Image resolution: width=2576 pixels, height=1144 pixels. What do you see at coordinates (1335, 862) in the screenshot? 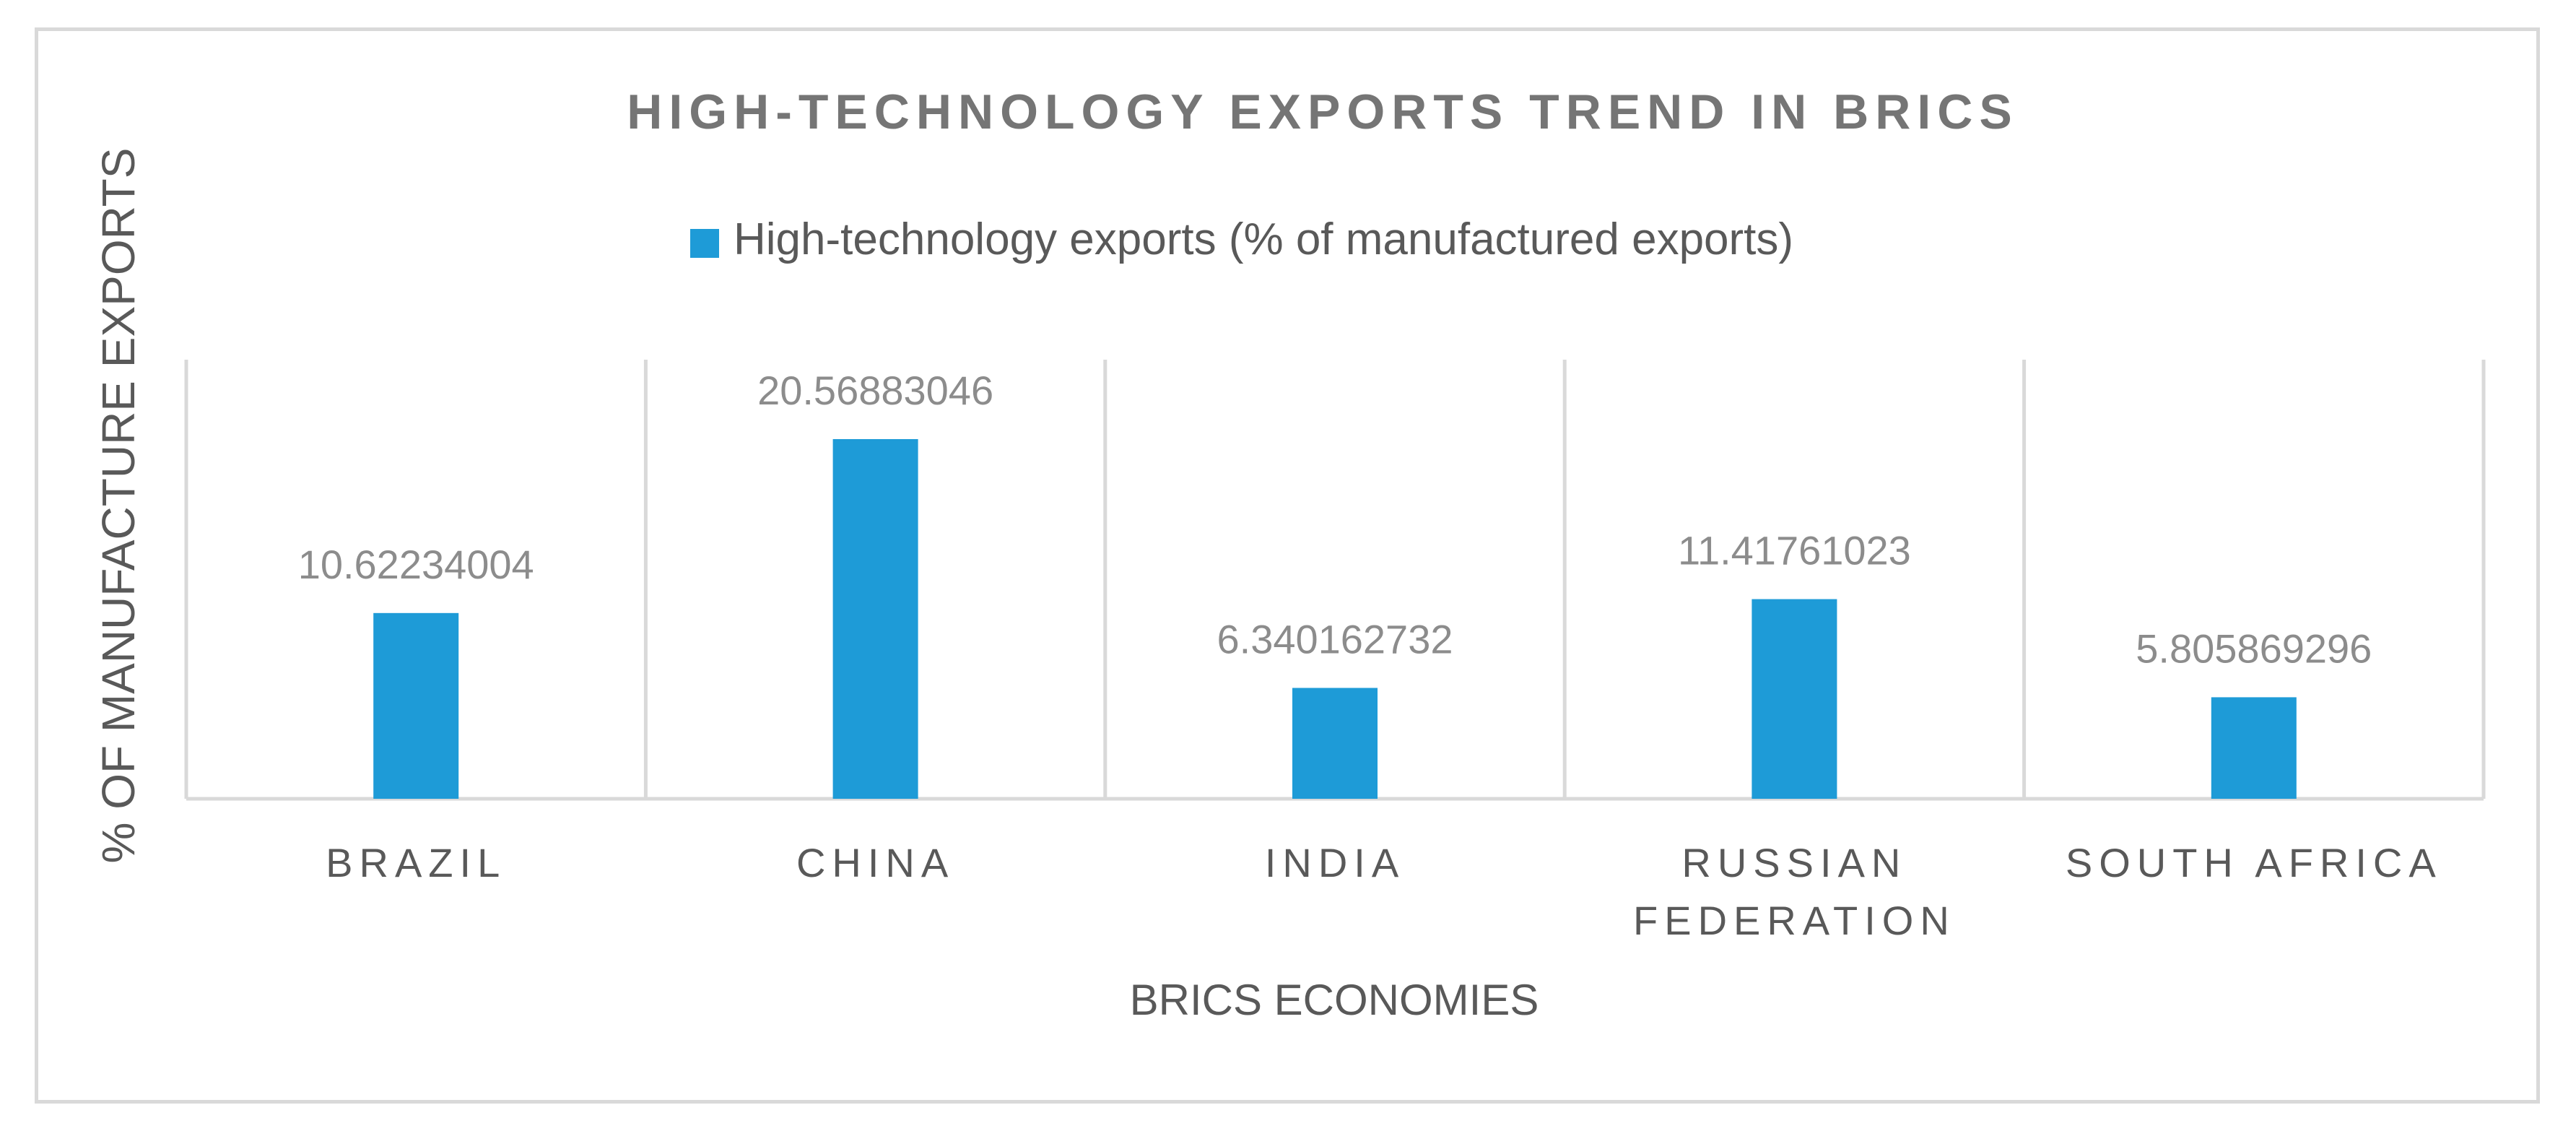
I see `category-label: INDIA` at bounding box center [1335, 862].